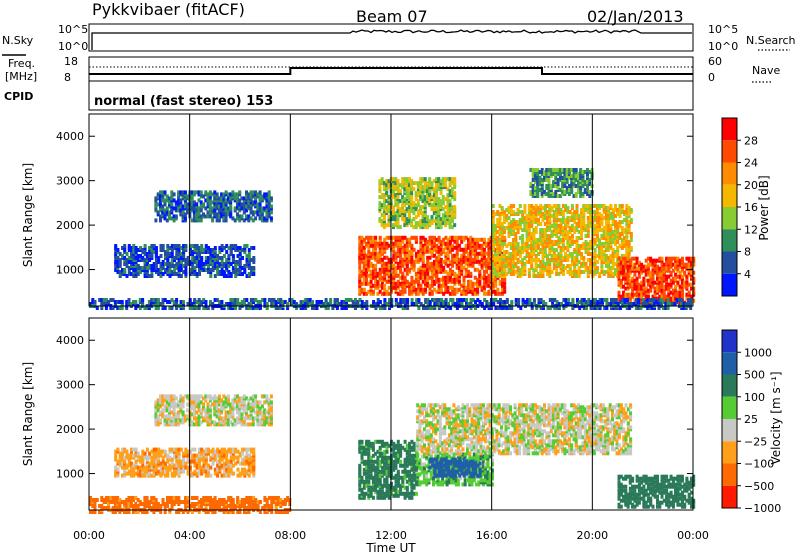  What do you see at coordinates (18, 40) in the screenshot?
I see `nsky-label: N.Sky` at bounding box center [18, 40].